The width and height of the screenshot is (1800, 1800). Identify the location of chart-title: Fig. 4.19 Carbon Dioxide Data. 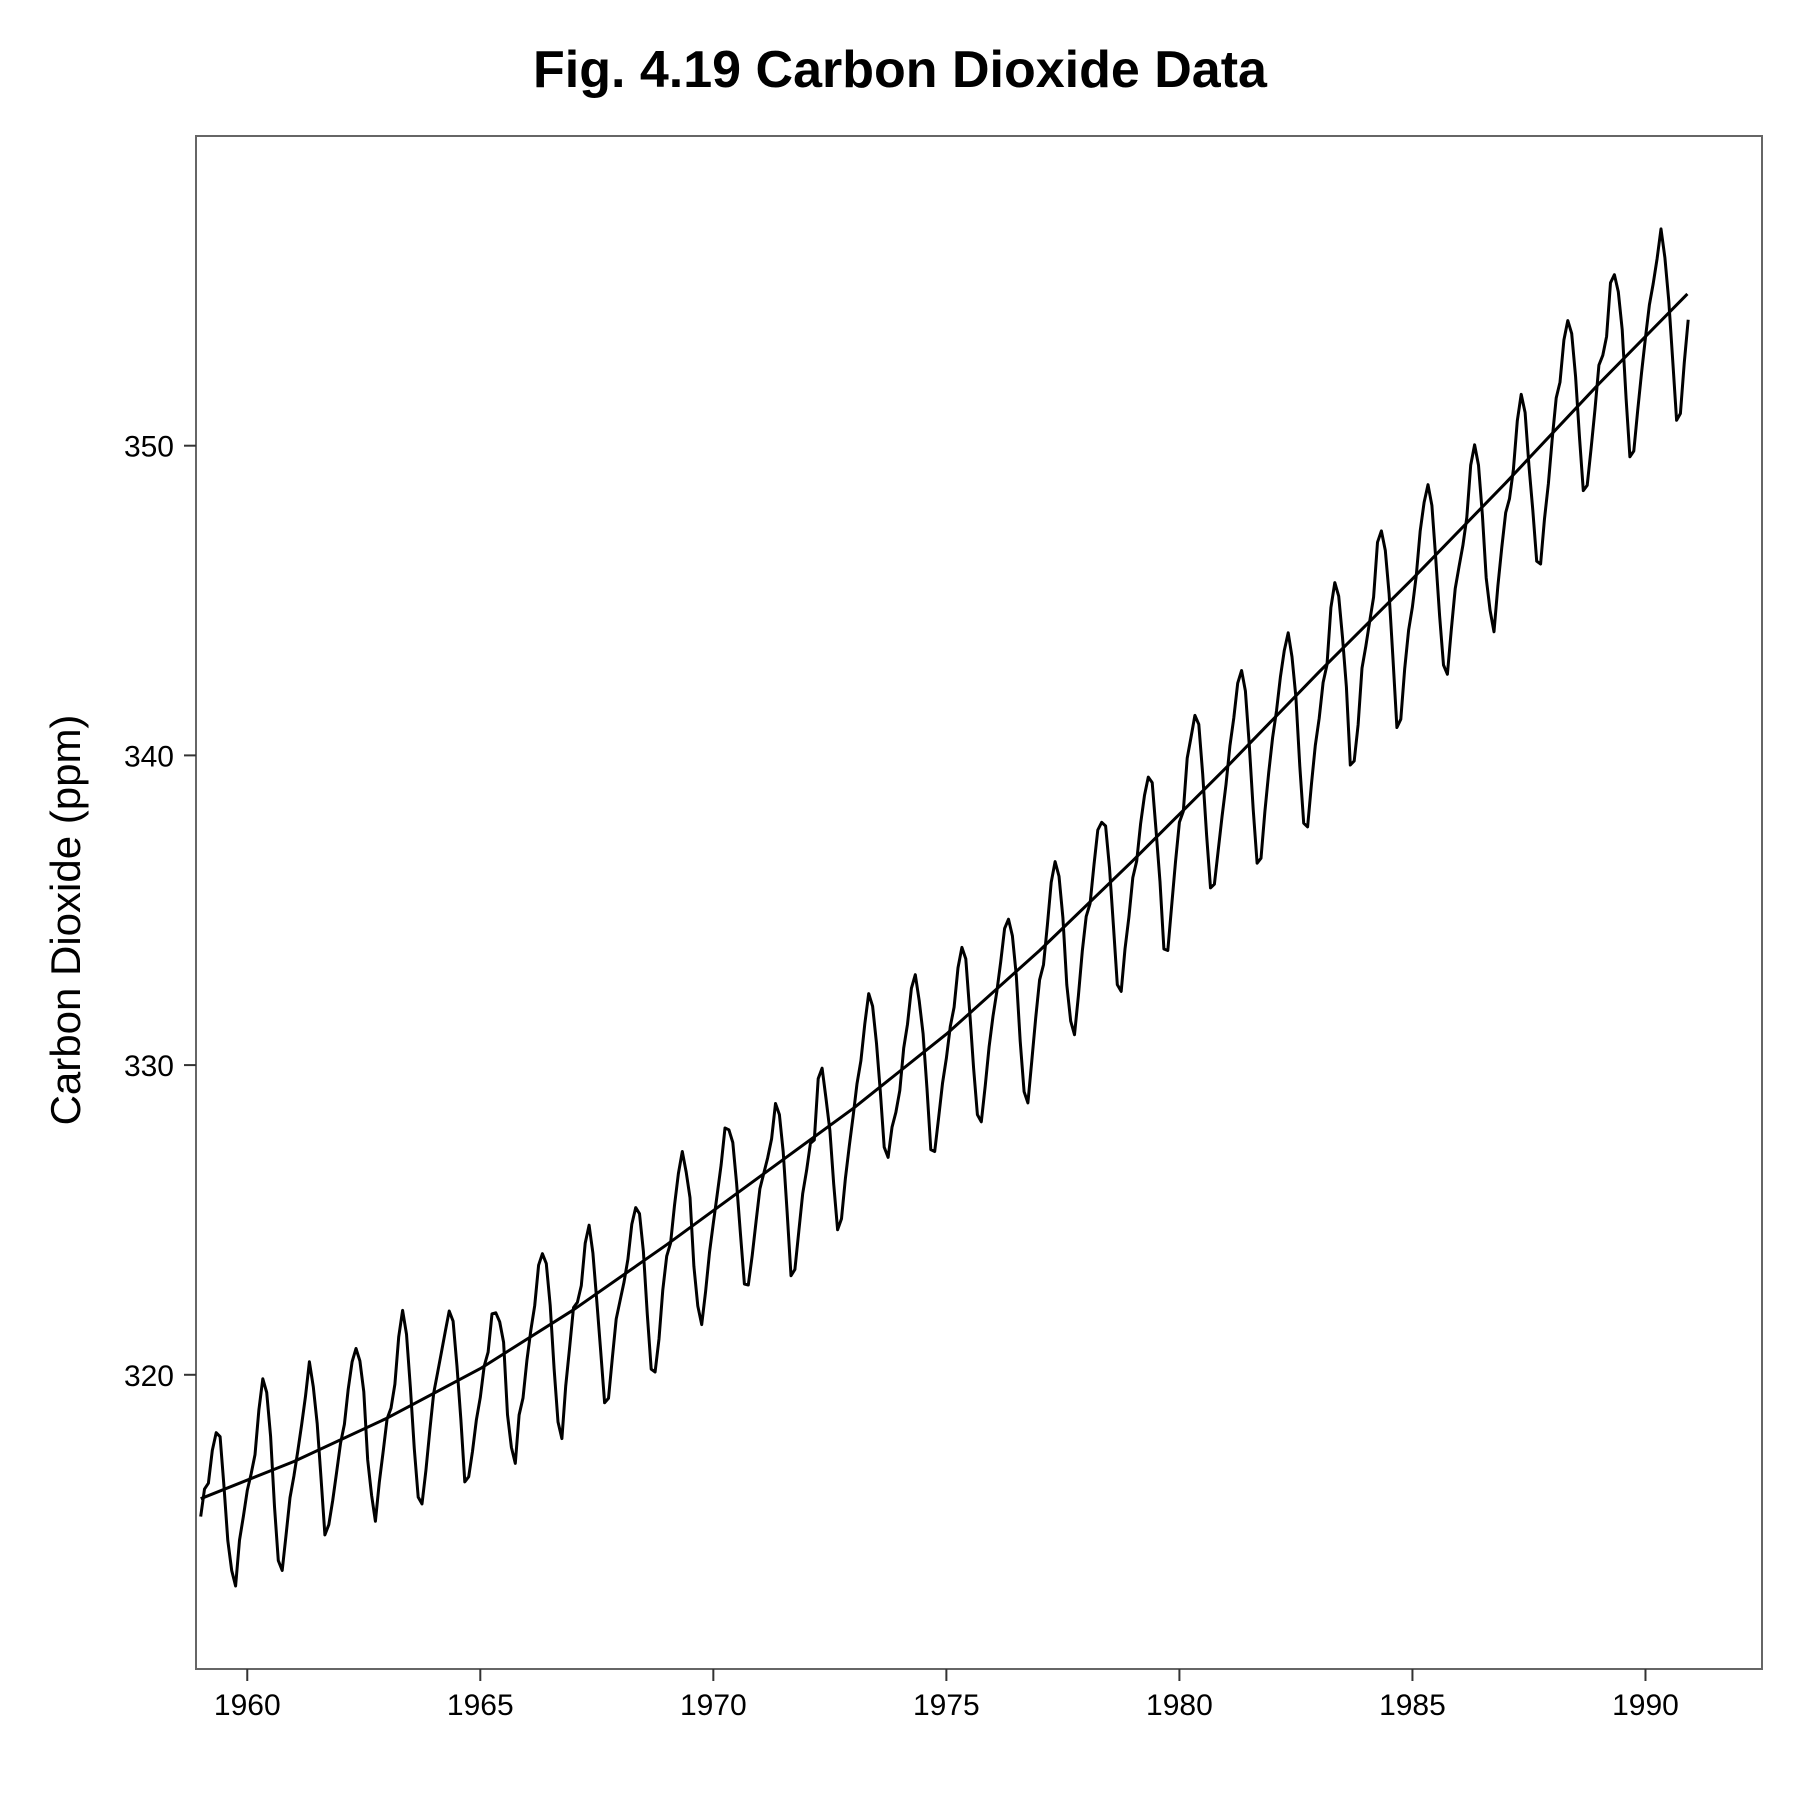
(900, 70).